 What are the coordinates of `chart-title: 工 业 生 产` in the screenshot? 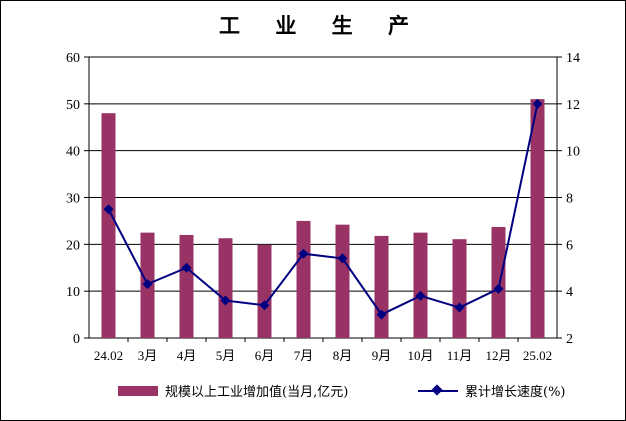 It's located at (321, 25).